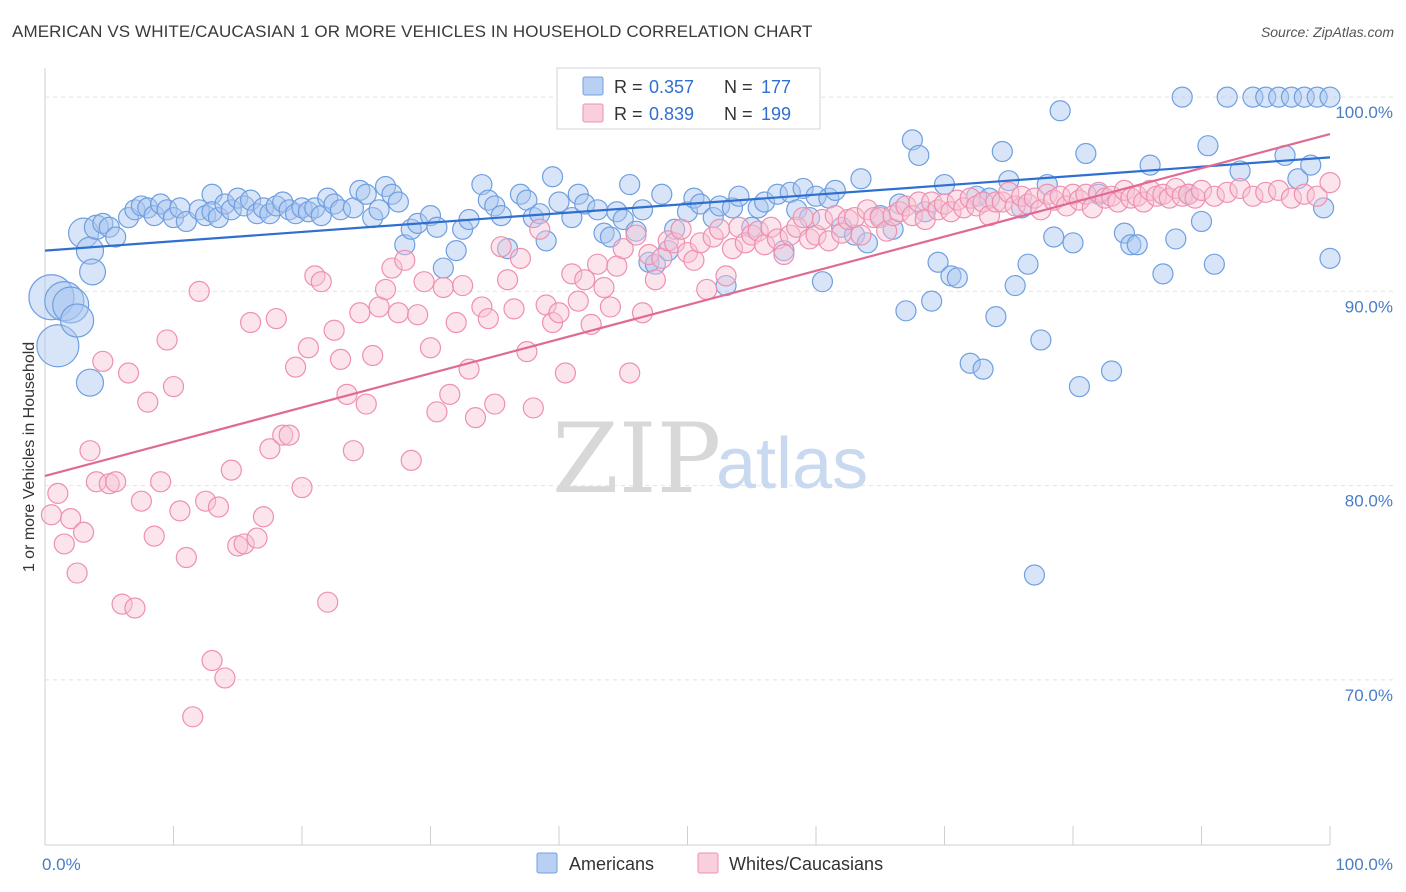 This screenshot has width=1406, height=892. Describe the element at coordinates (738, 87) in the screenshot. I see `legend-n-label-1: N =` at that location.